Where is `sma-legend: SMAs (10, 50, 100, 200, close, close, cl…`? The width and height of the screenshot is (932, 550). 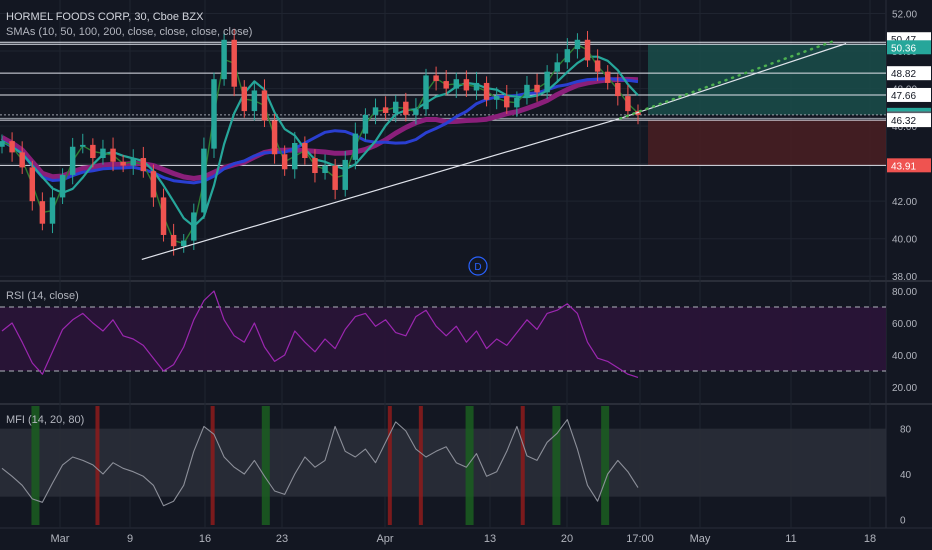 sma-legend: SMAs (10, 50, 100, 200, close, close, cl… is located at coordinates (129, 32).